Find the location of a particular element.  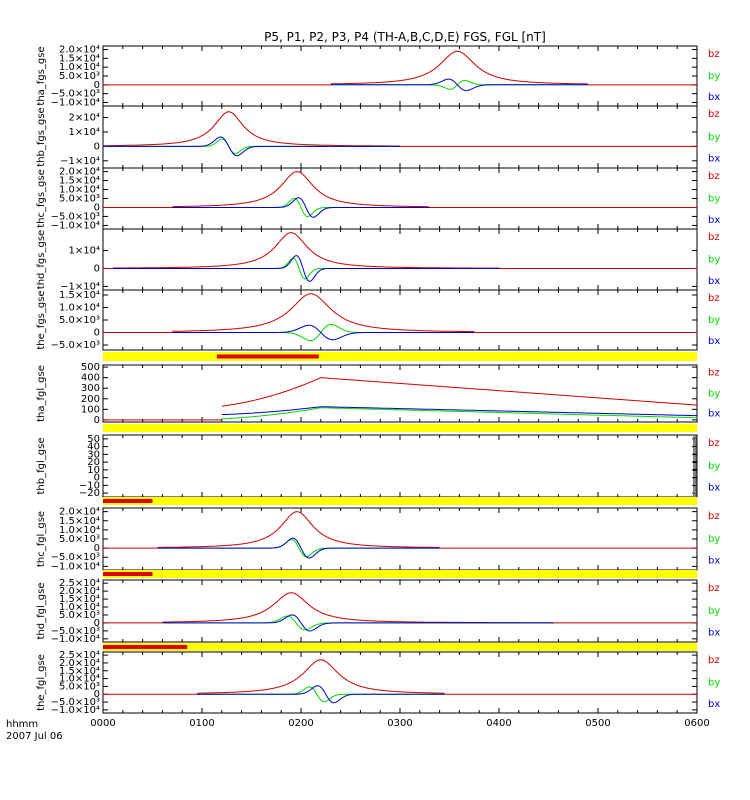

x-tick-label: 0000 is located at coordinates (102, 723).